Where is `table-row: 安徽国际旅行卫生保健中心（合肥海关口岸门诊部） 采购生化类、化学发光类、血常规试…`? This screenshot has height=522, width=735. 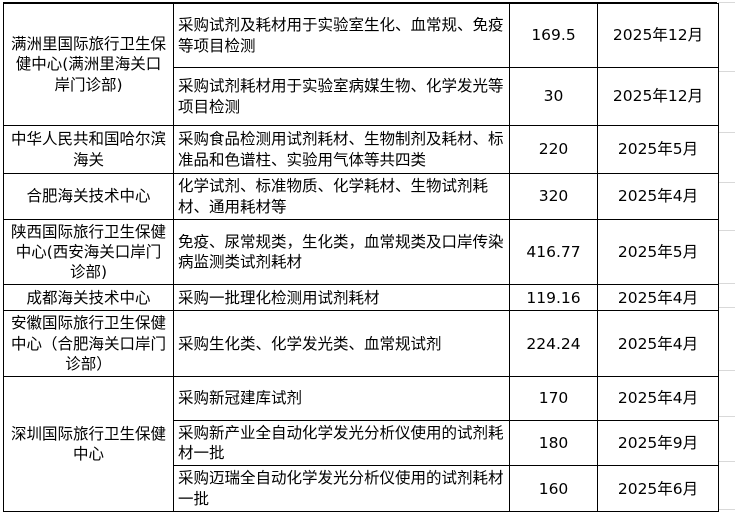 table-row: 安徽国际旅行卫生保健中心（合肥海关口岸门诊部） 采购生化类、化学发光类、血常规试… is located at coordinates (361, 343).